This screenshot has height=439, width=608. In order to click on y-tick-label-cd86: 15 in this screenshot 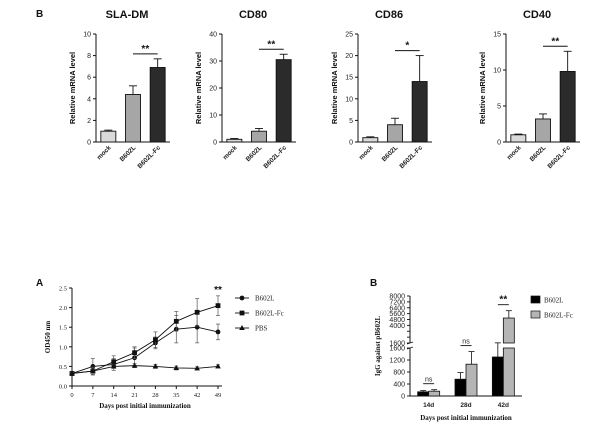, I will do `click(349, 78)`.